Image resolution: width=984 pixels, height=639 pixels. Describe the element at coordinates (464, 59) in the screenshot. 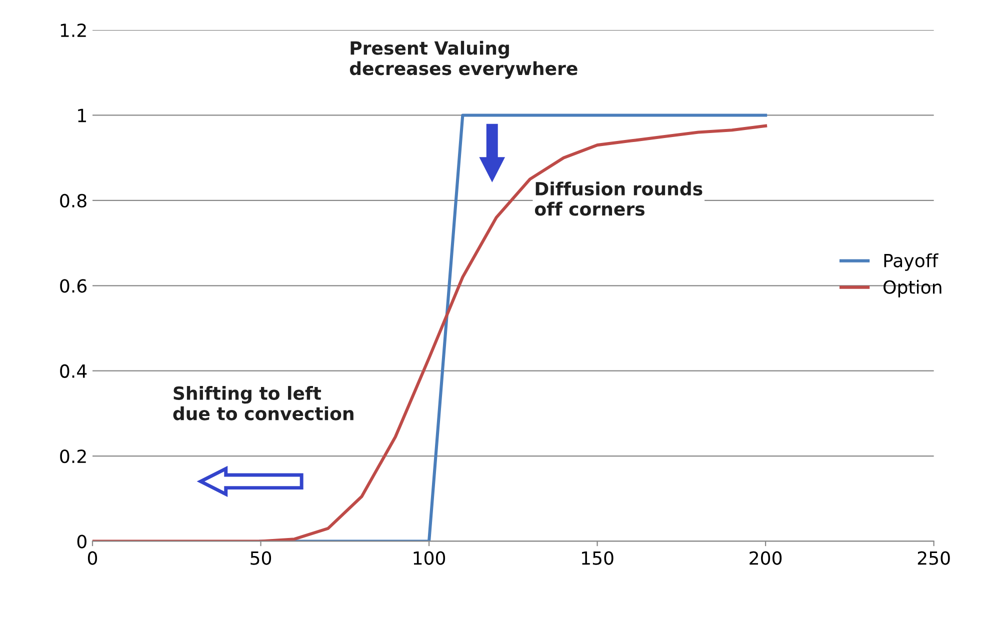

I see `annotation: Present Valuing decreases everywhere` at that location.